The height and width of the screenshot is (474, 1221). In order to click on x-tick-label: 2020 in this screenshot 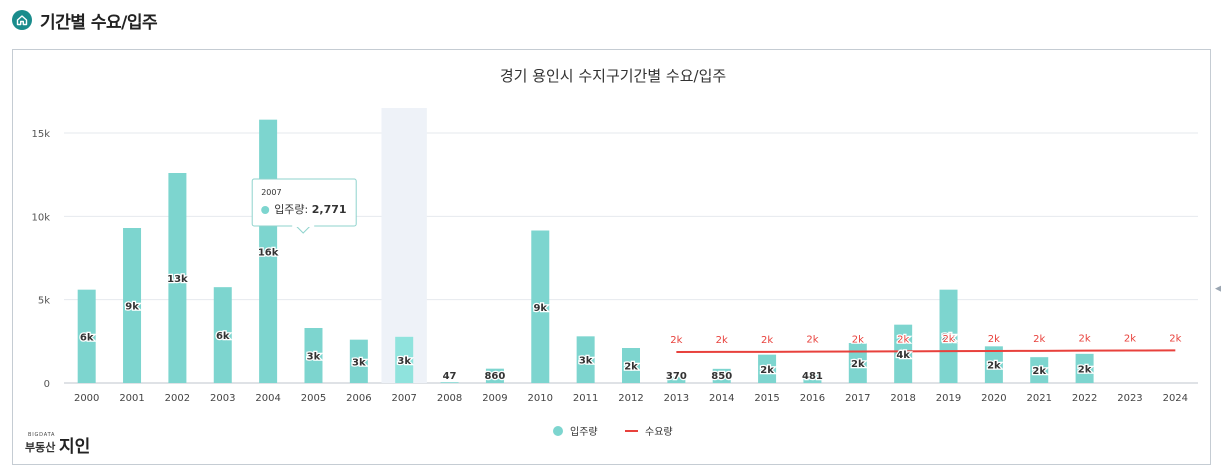, I will do `click(993, 398)`.